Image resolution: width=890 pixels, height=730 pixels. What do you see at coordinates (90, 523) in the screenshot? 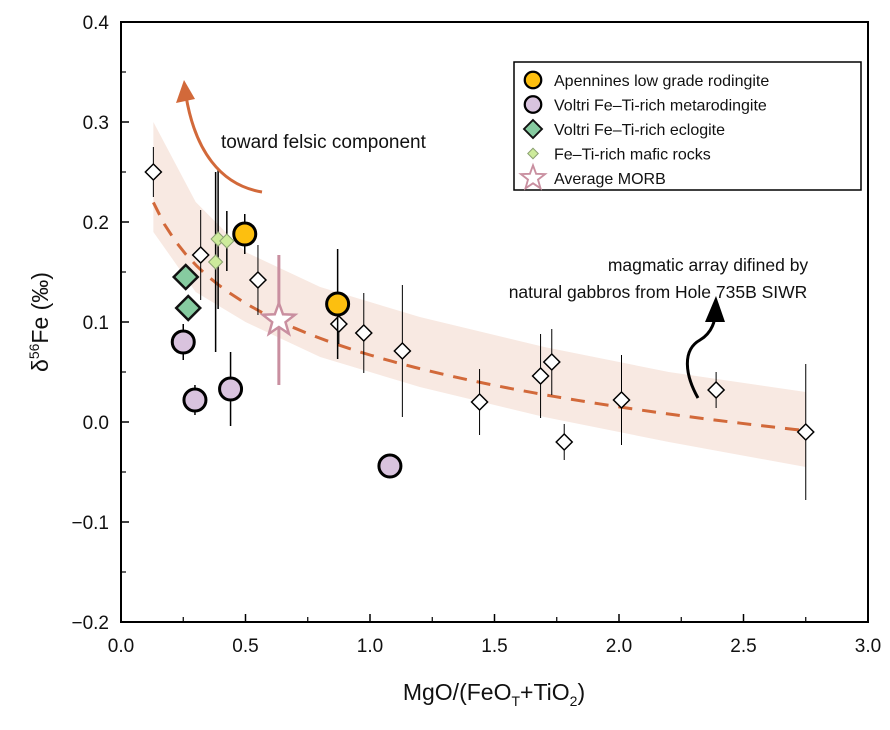
I see `y-tick-label: −0.1` at bounding box center [90, 523].